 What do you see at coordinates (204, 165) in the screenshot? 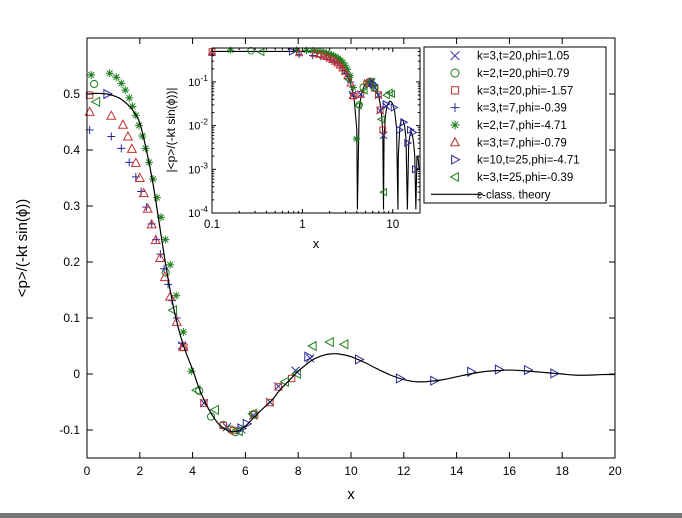
I see `inset-y-tick-exponent: -3` at bounding box center [204, 165].